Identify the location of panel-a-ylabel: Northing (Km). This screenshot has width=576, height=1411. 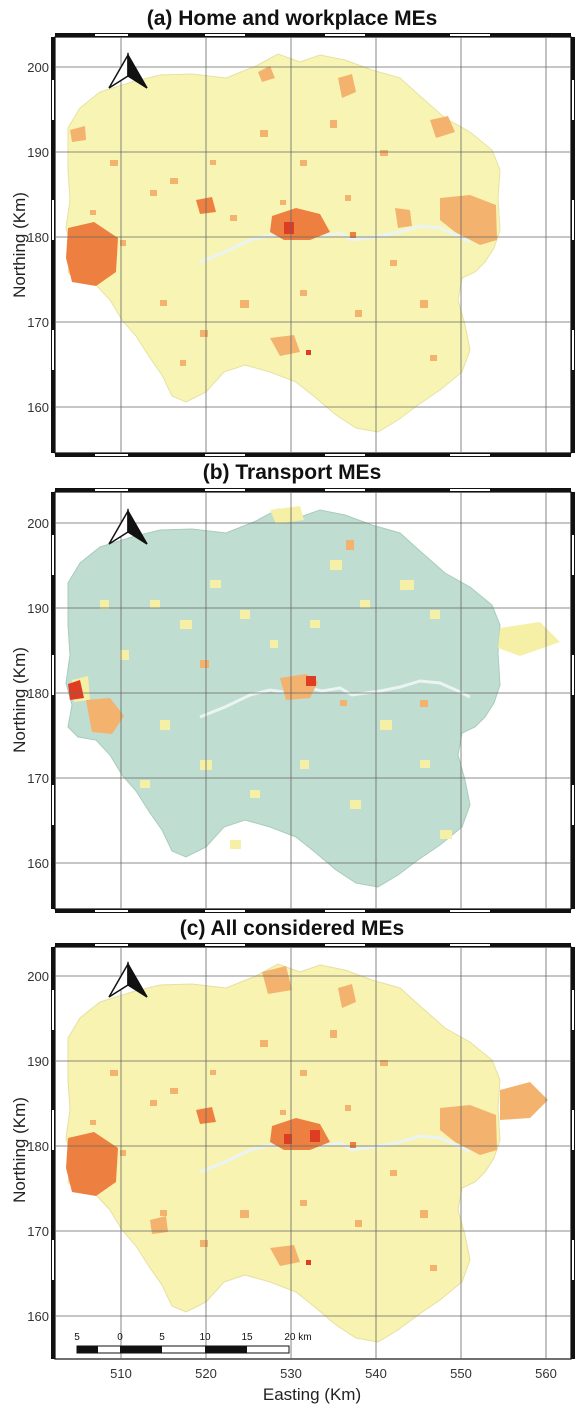
(19, 245).